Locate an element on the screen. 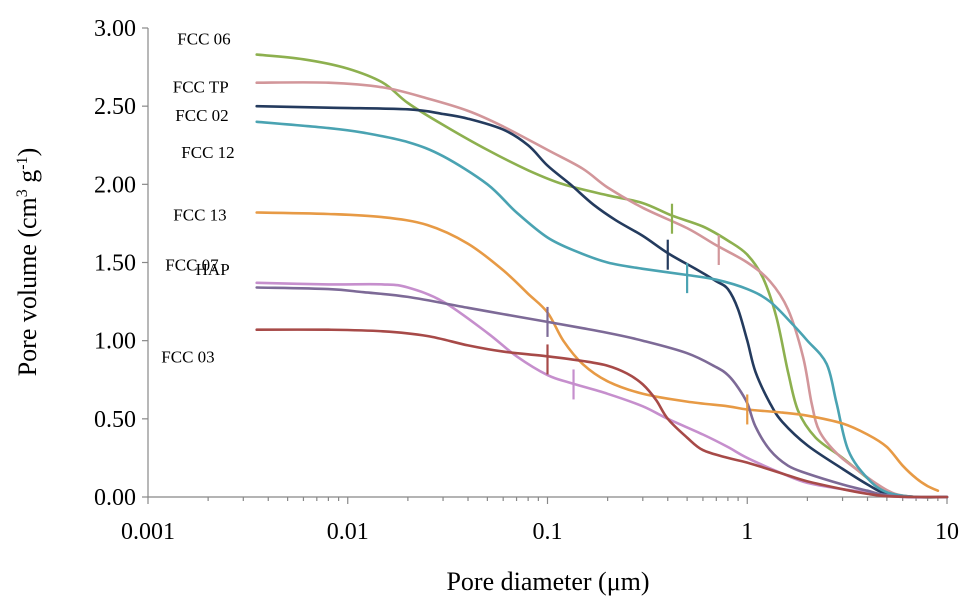 The height and width of the screenshot is (598, 963). x-tick-label: 0.1 is located at coordinates (548, 532).